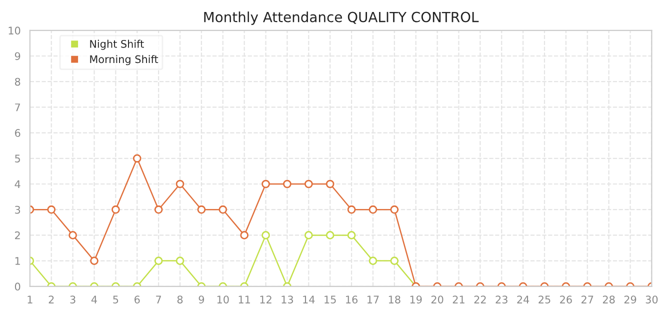  Describe the element at coordinates (17, 235) in the screenshot. I see `y-tick-label: 2` at that location.